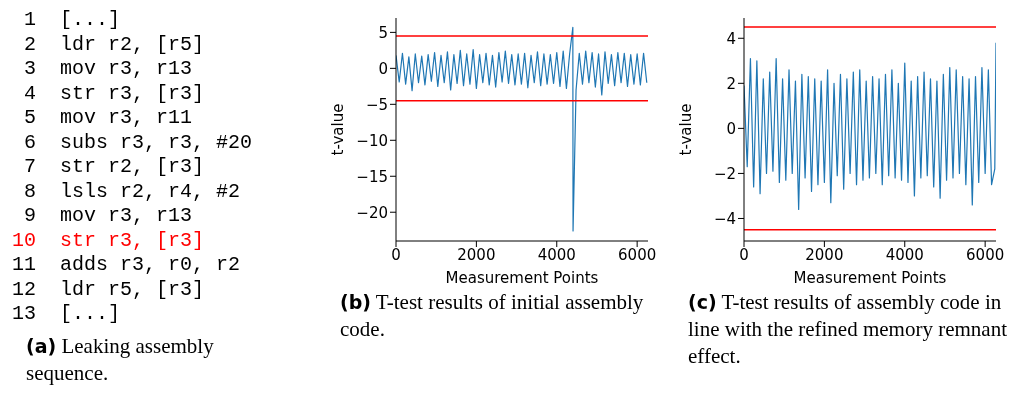  Describe the element at coordinates (731, 83) in the screenshot. I see `y-tick-label: 2` at that location.